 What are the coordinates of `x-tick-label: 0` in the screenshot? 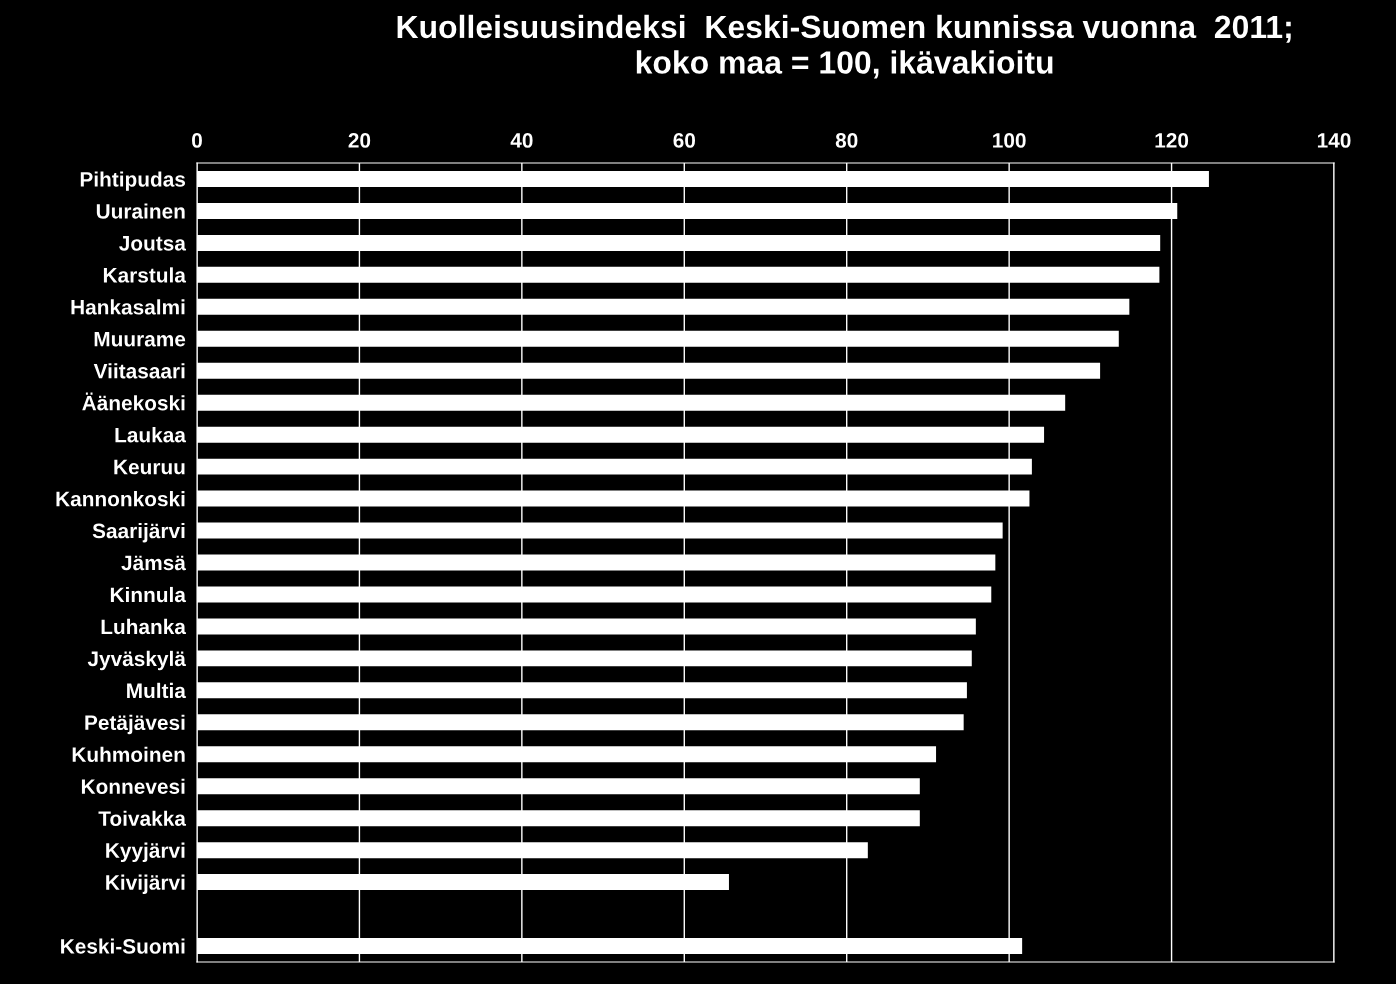 It's located at (197, 140).